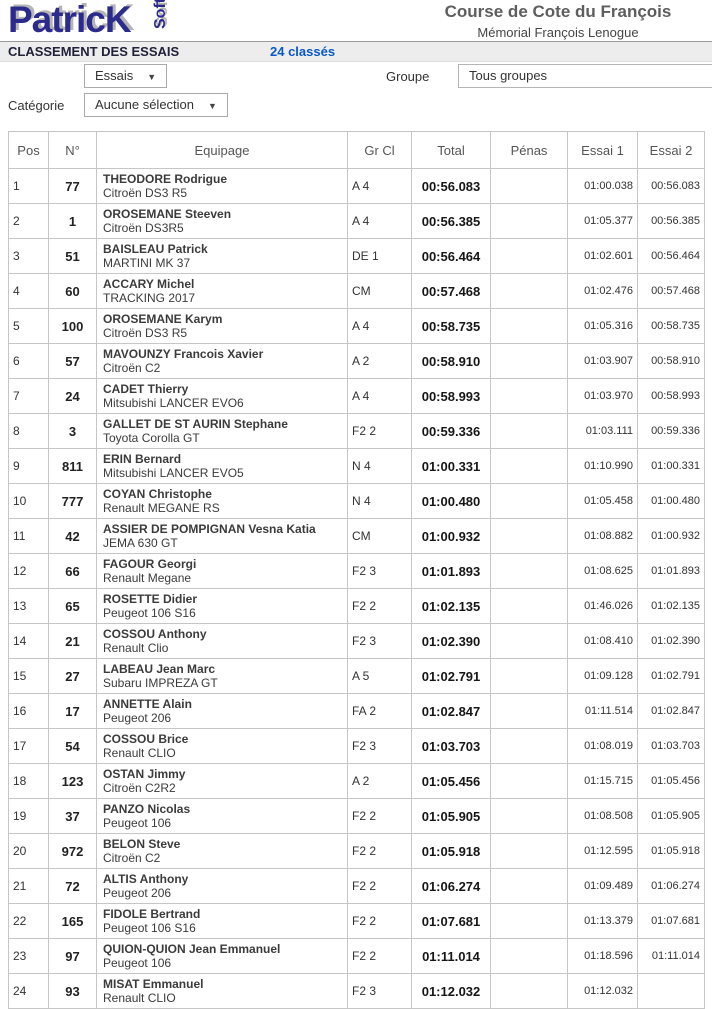 The image size is (712, 1009). What do you see at coordinates (28, 816) in the screenshot?
I see `pos-cell: 19` at bounding box center [28, 816].